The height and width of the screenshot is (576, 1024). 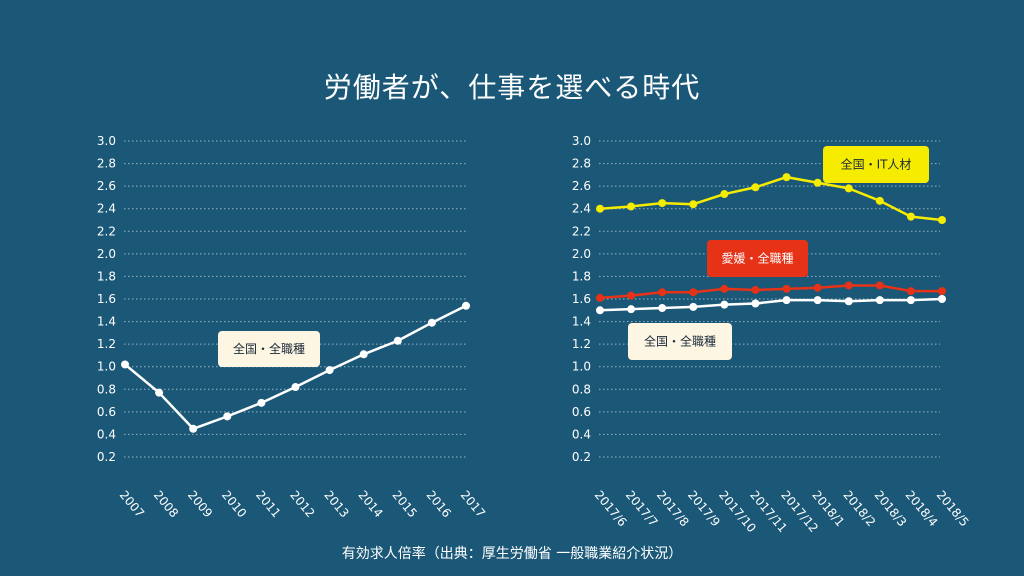 I want to click on x-tick-label: 2017/9, so click(x=704, y=508).